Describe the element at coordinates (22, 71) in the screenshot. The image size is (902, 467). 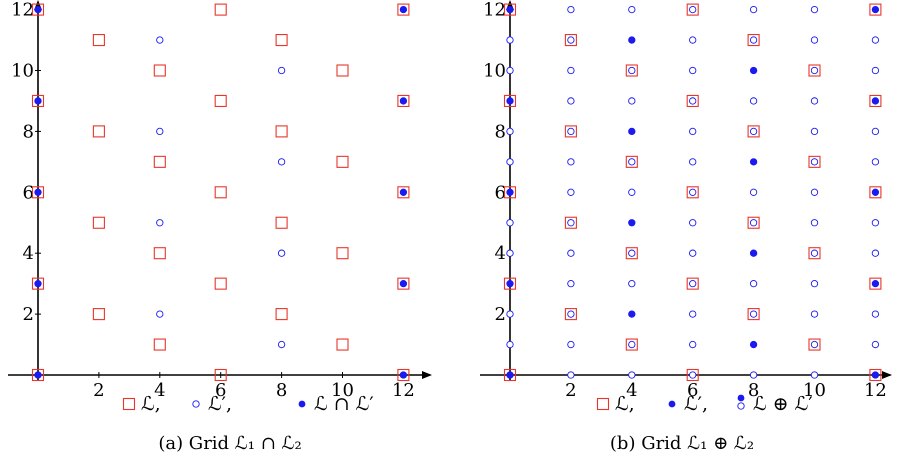
I see `y-tick-label: 10` at that location.